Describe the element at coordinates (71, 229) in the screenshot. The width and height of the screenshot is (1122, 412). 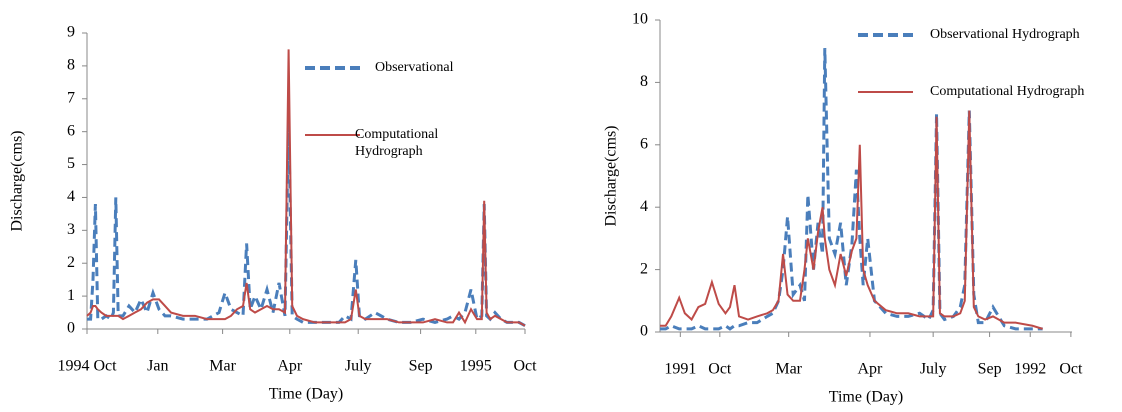
I see `y-tick-label: 3` at that location.